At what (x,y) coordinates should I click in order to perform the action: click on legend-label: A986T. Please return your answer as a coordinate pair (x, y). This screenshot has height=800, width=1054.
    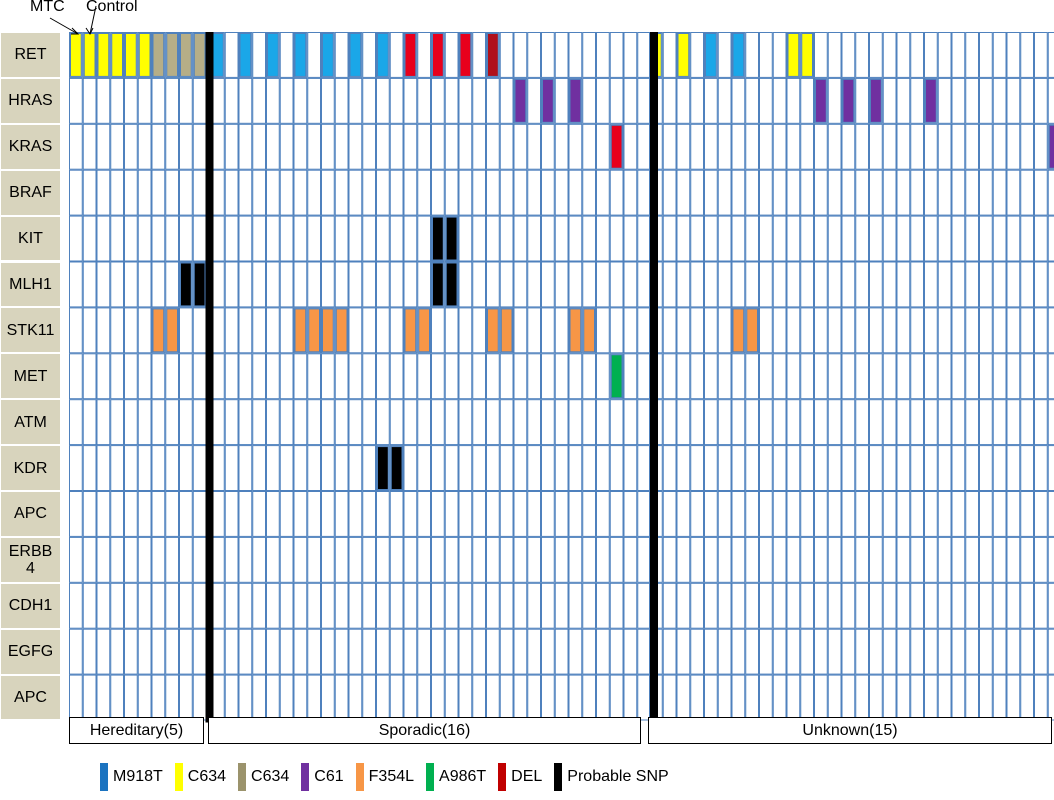
    Looking at the image, I should click on (463, 776).